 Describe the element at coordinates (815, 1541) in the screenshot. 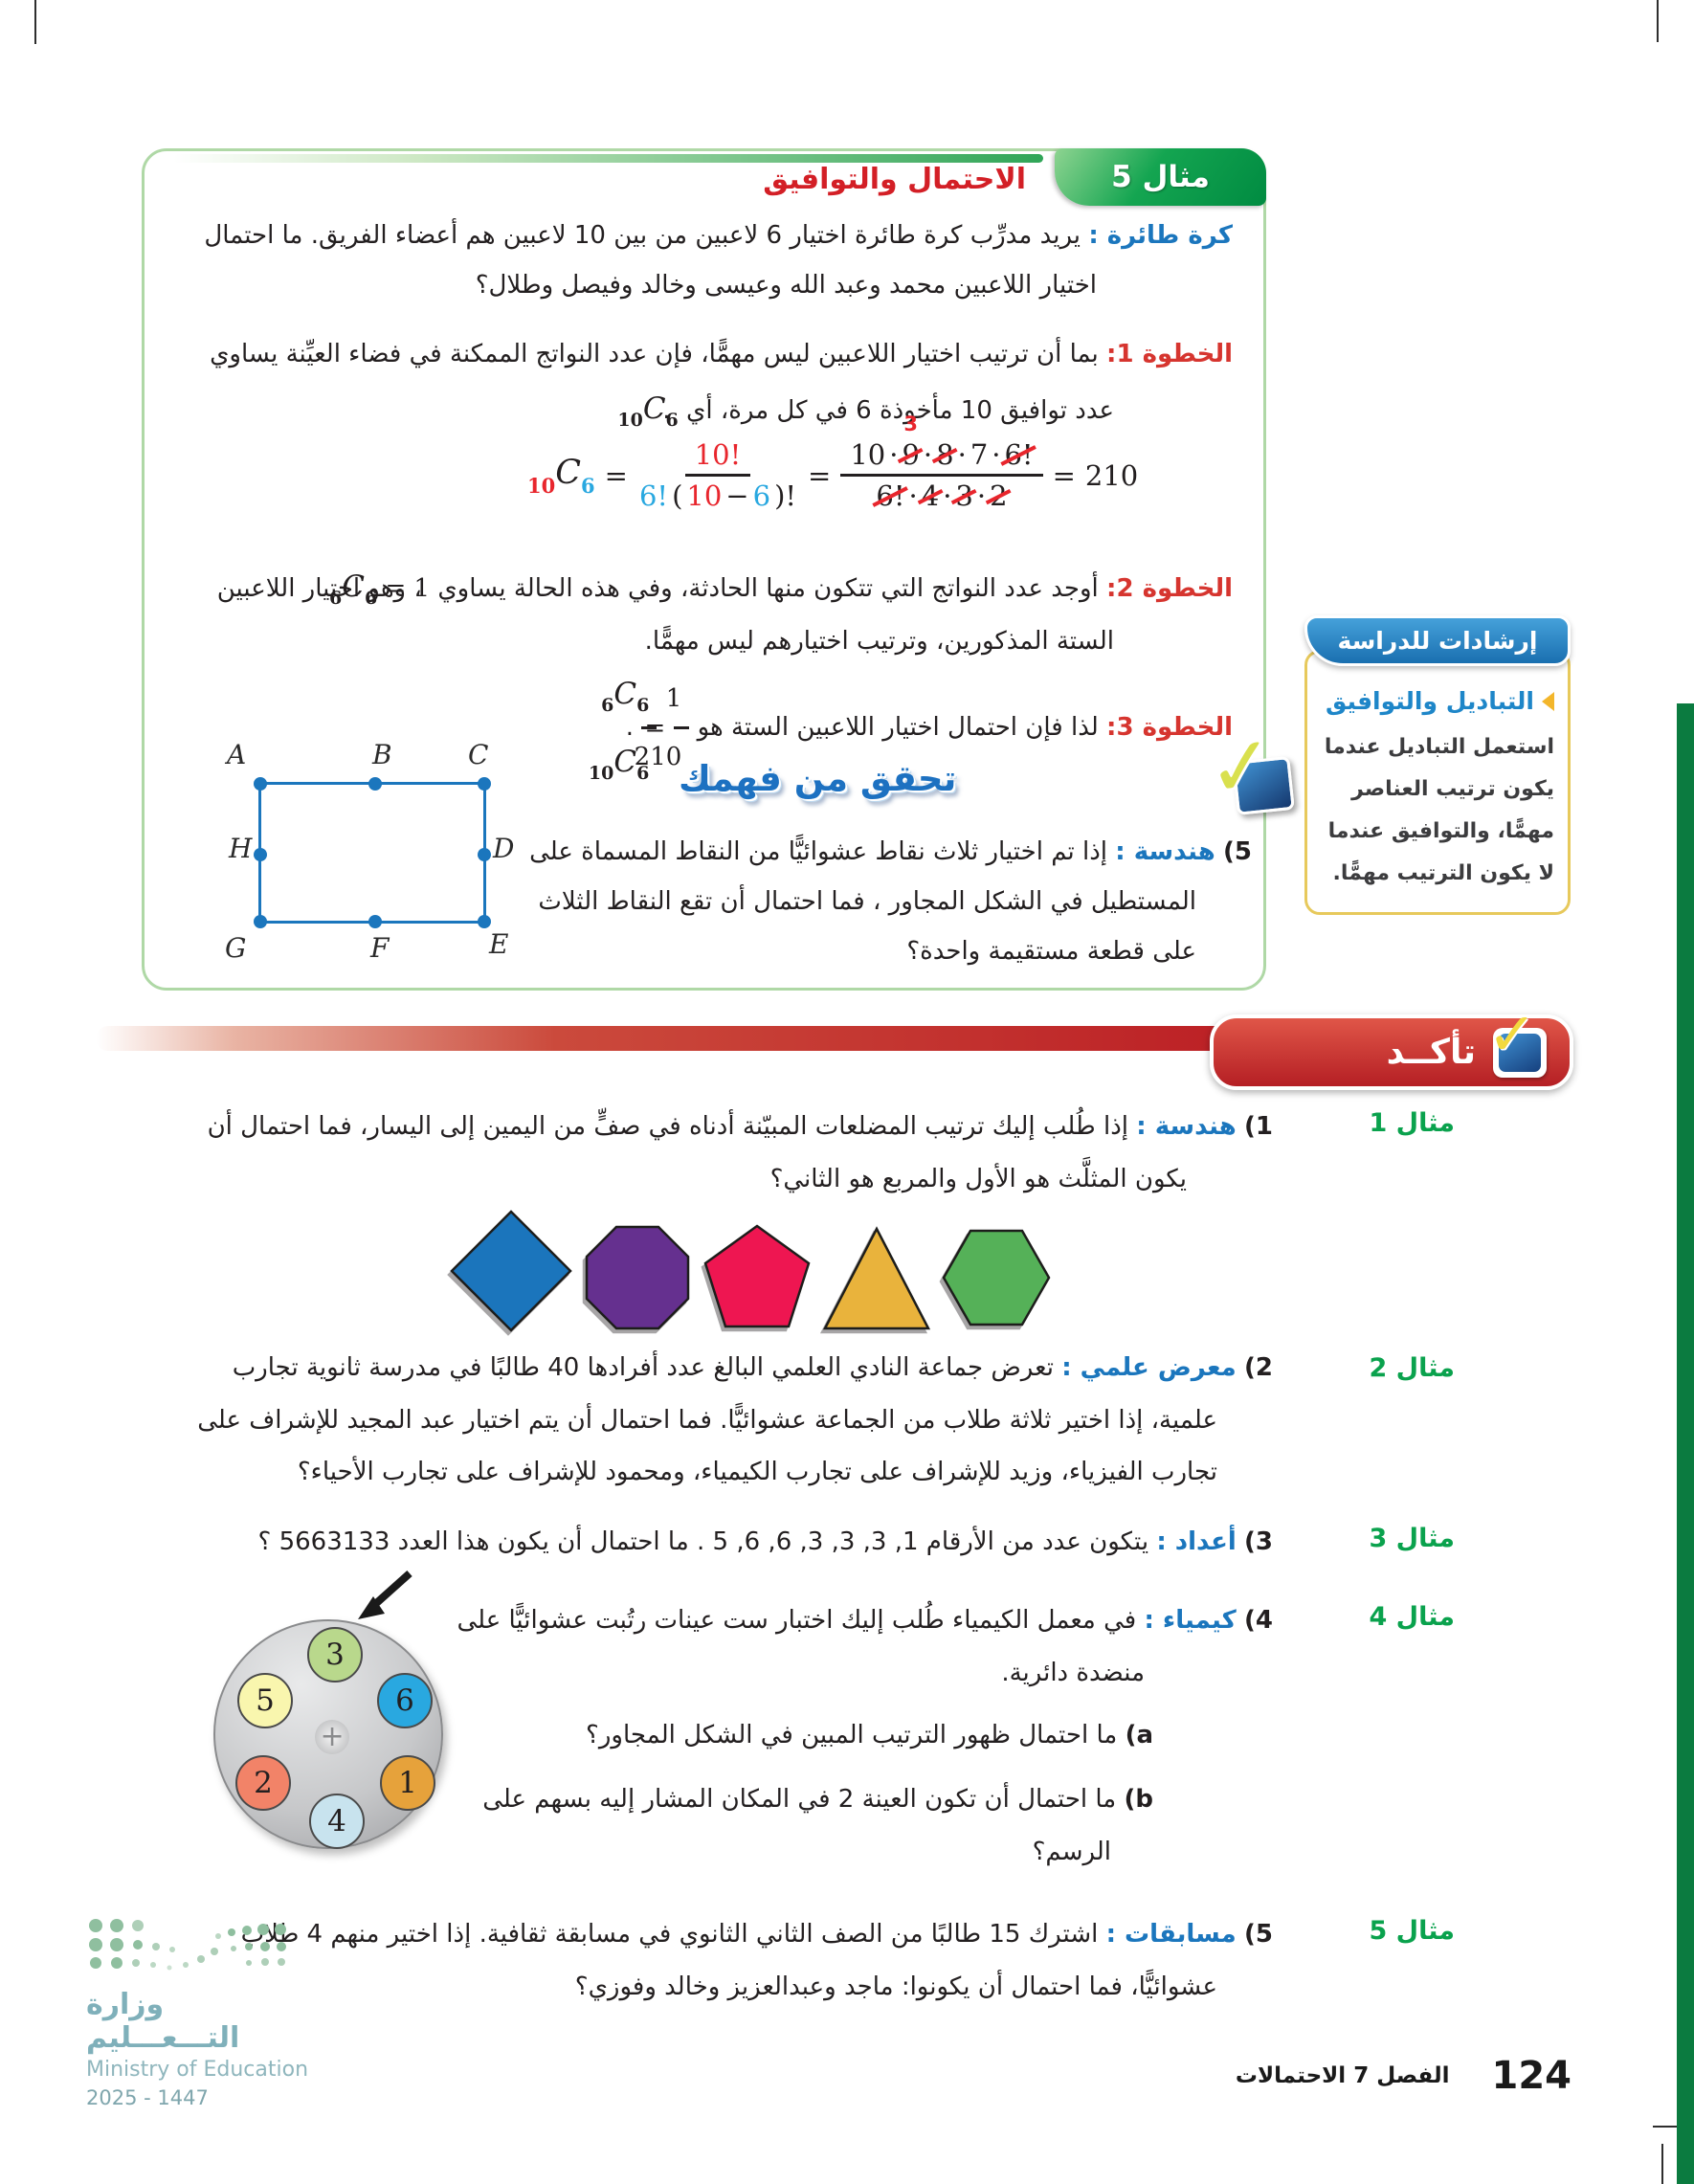

I see `digit-list: 5 ,6 ,6 ,3 ,3 ,3 ,1` at that location.